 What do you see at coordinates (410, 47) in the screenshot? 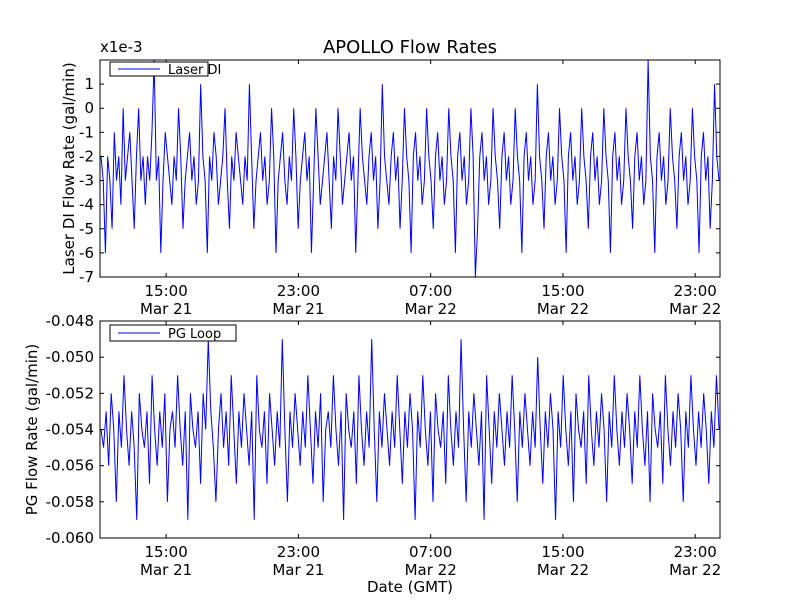
I see `chart-title: APOLLO Flow Rates` at bounding box center [410, 47].